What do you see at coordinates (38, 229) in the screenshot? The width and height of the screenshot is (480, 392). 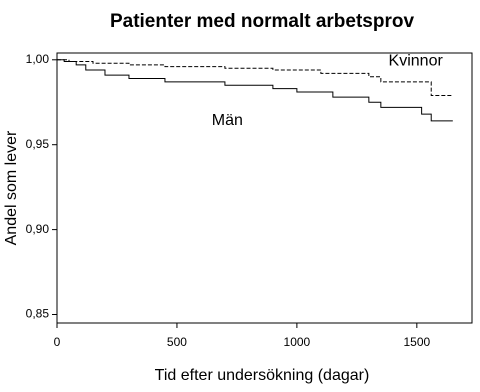 I see `y-tick-label: 0,90` at bounding box center [38, 229].